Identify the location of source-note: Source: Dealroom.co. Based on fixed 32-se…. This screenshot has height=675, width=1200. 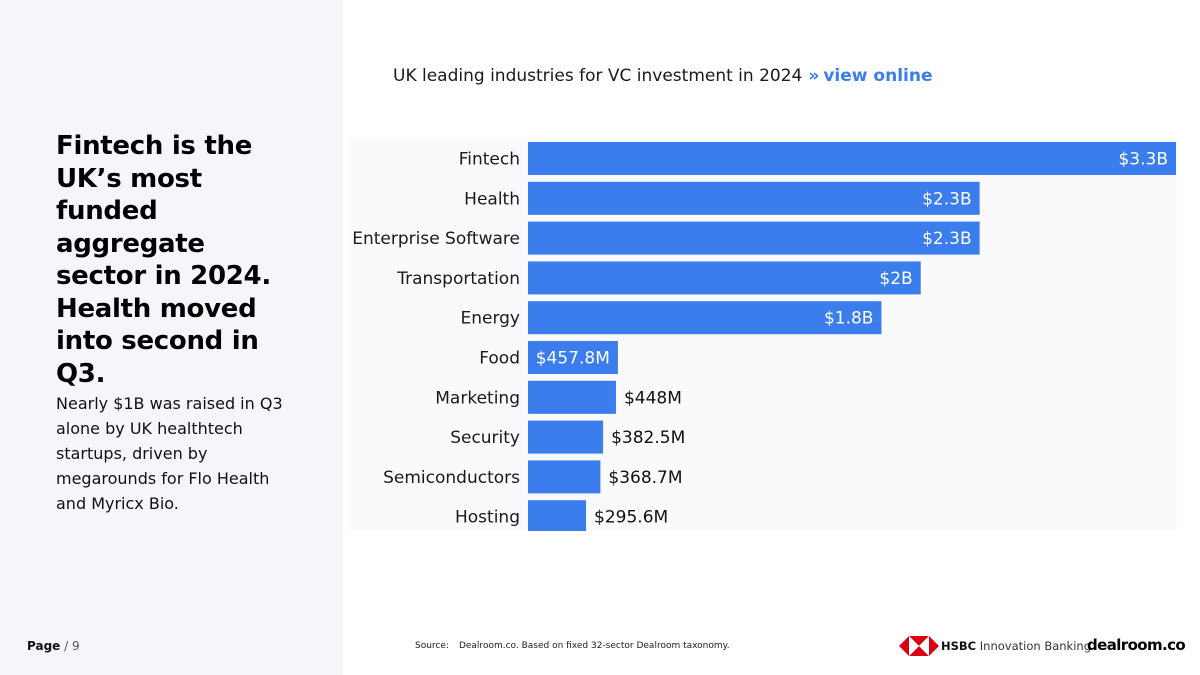
(572, 646).